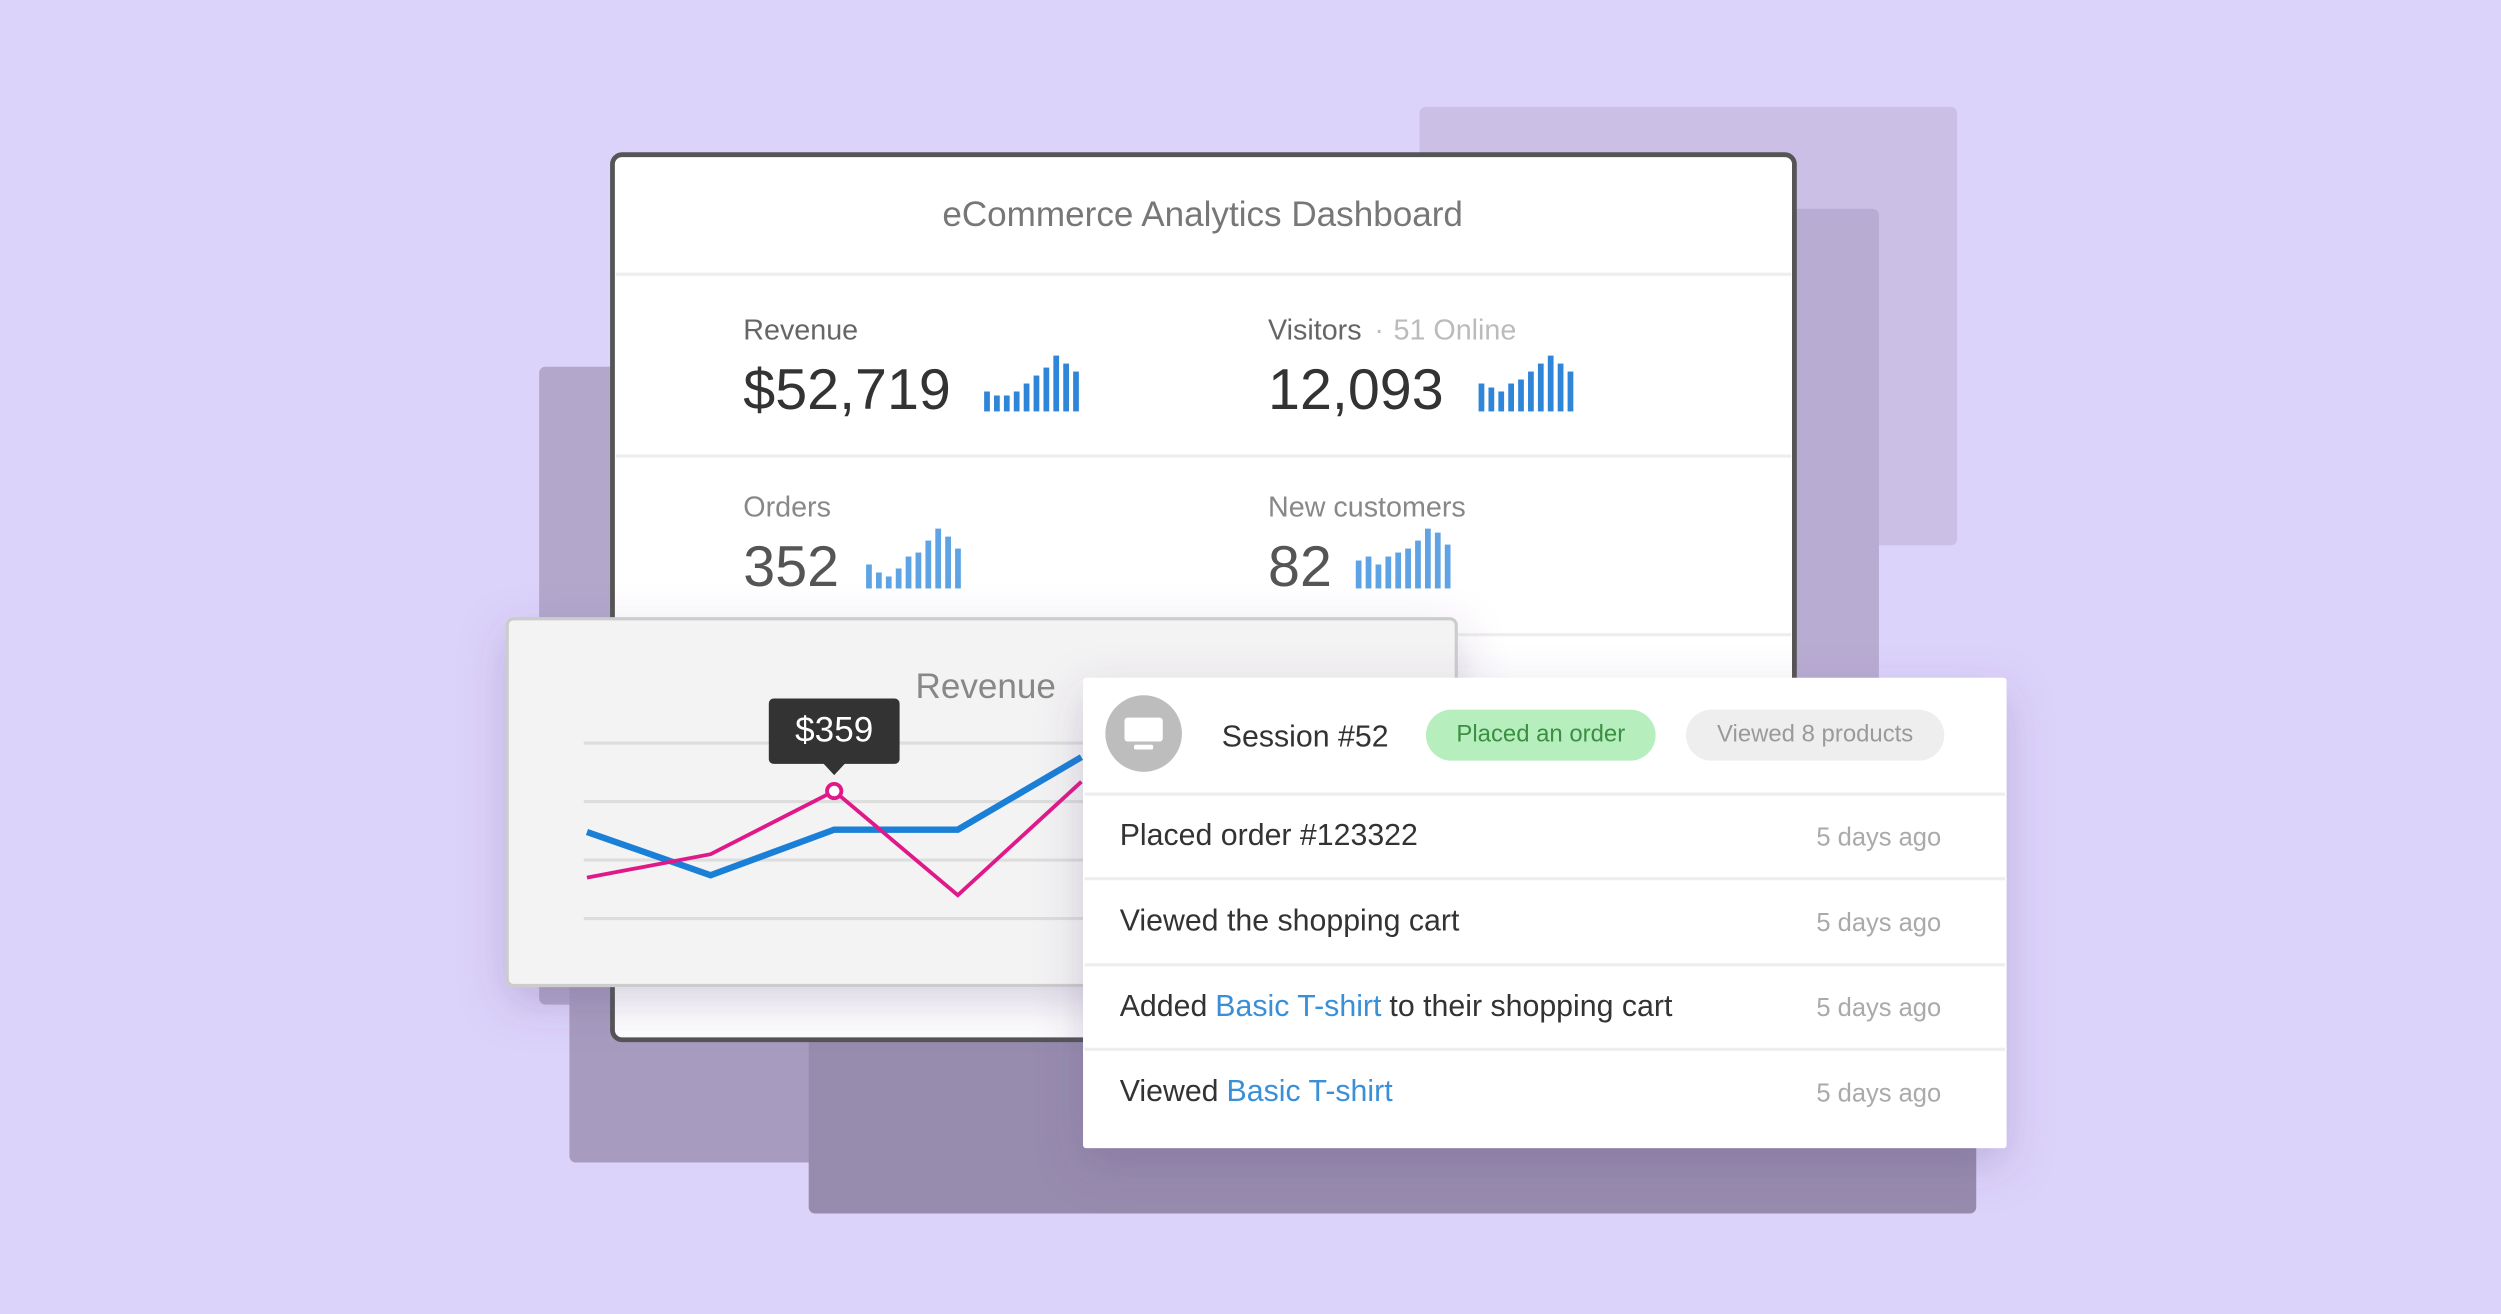  Describe the element at coordinates (847, 390) in the screenshot. I see `metric-value: $52,719` at that location.